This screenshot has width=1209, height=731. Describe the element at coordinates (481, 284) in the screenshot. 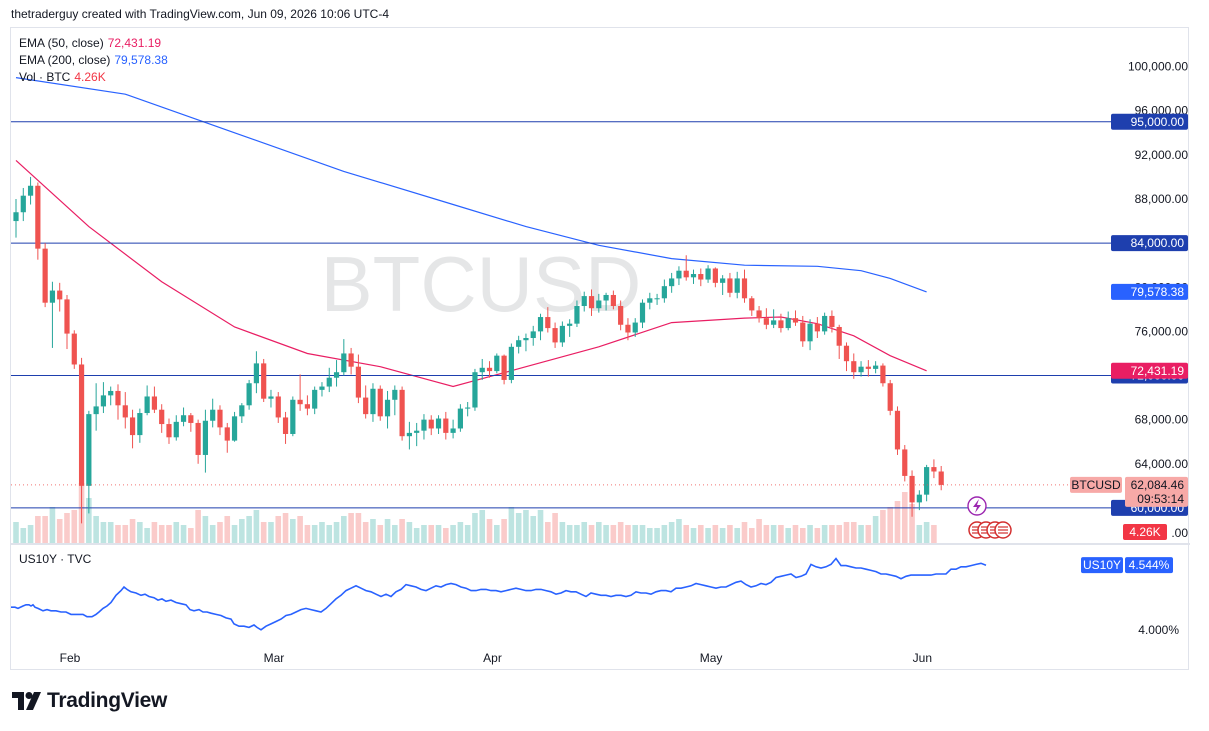

I see `symbol-watermark: BTCUSD` at that location.